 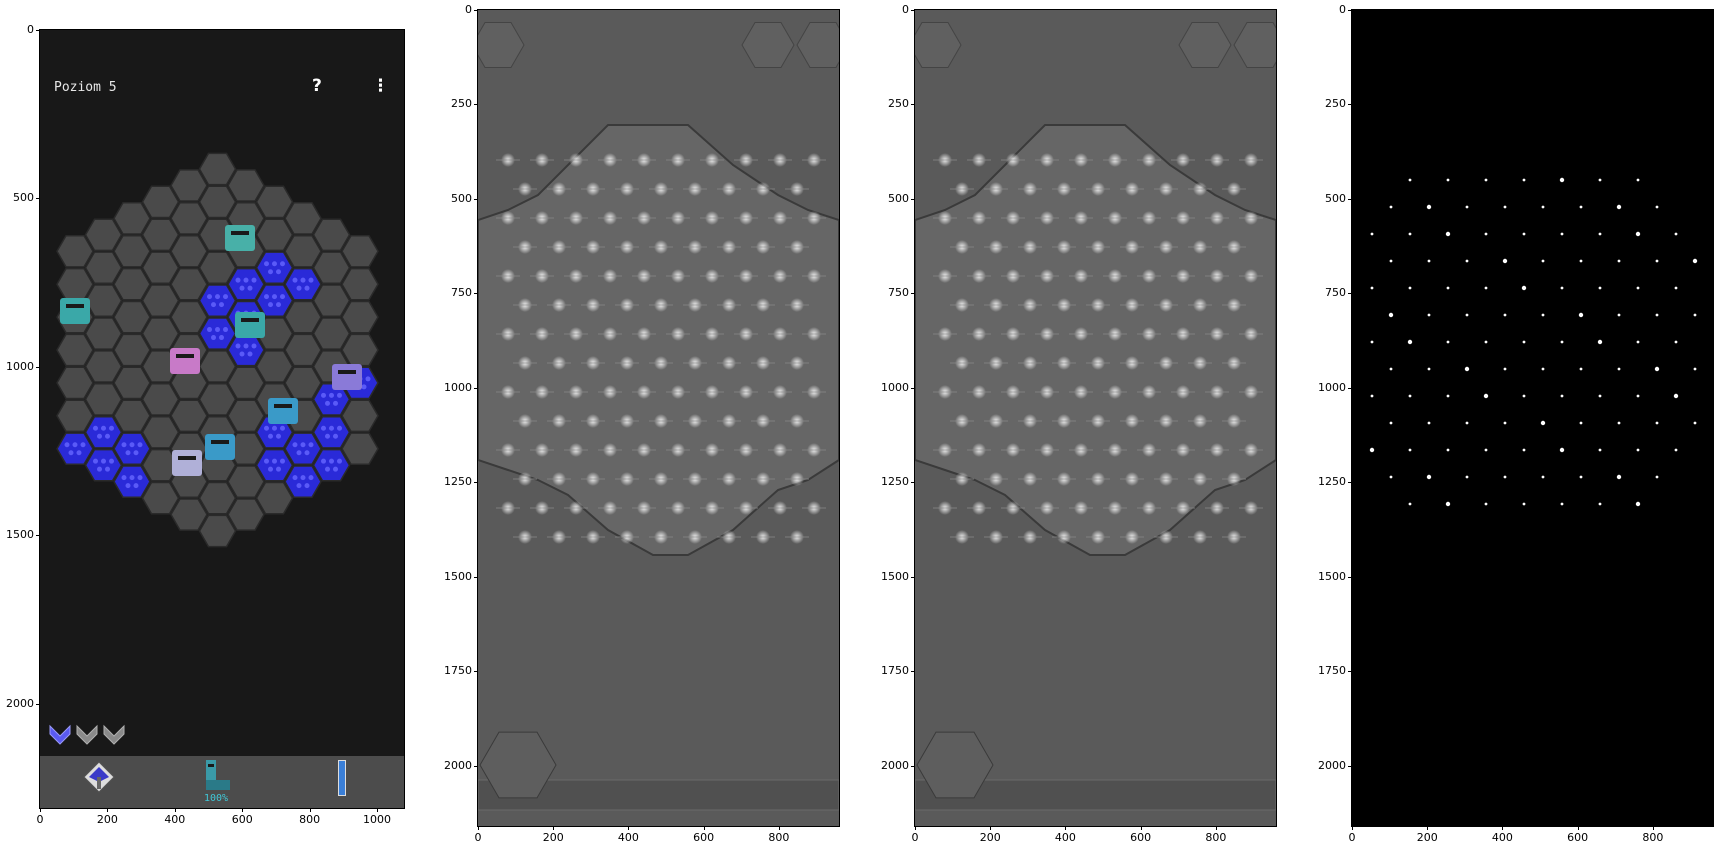 I want to click on y-tick-label: 1000, so click(x=458, y=387).